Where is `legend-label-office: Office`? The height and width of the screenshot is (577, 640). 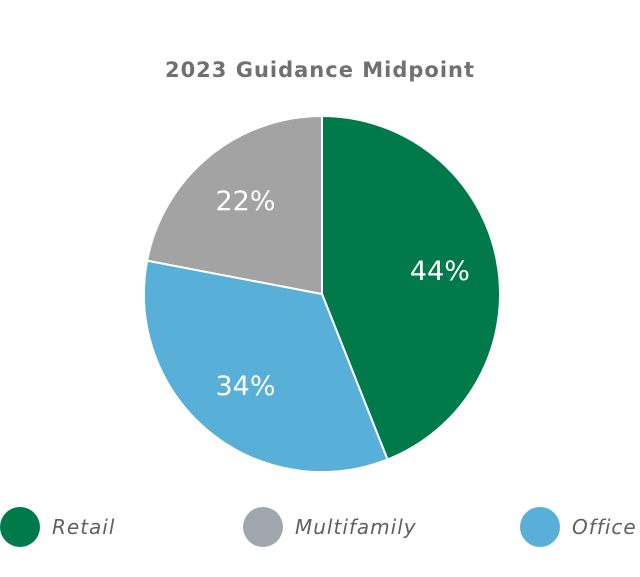
legend-label-office: Office is located at coordinates (604, 527).